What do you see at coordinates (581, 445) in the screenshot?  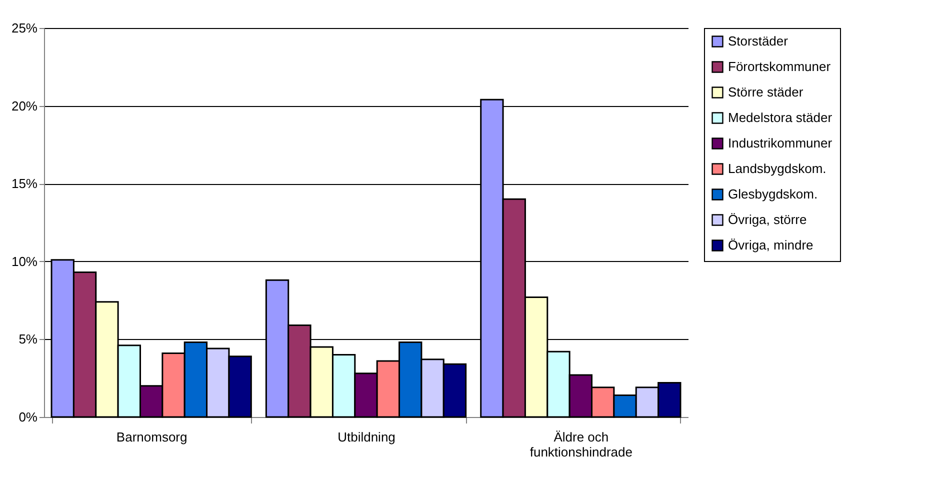 I see `x-tick-label: Äldre och funktionshindrade` at bounding box center [581, 445].